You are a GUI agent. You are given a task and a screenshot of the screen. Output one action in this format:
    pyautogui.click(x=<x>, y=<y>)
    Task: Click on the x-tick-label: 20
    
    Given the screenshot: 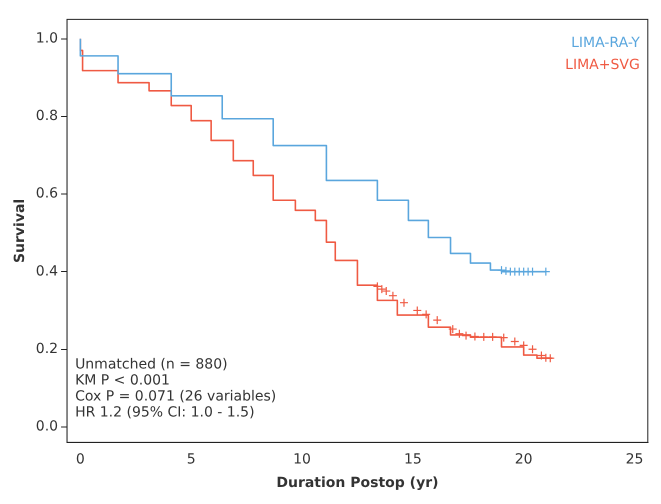 What is the action you would take?
    pyautogui.click(x=523, y=459)
    